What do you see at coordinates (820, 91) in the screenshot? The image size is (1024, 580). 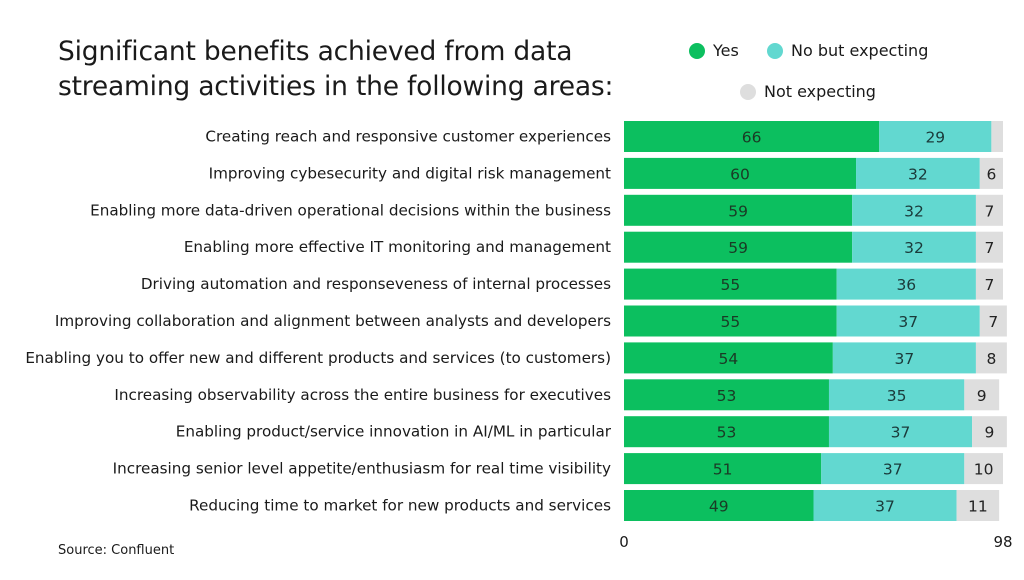 I see `legend-label-not-expecting: Not expecting` at bounding box center [820, 91].